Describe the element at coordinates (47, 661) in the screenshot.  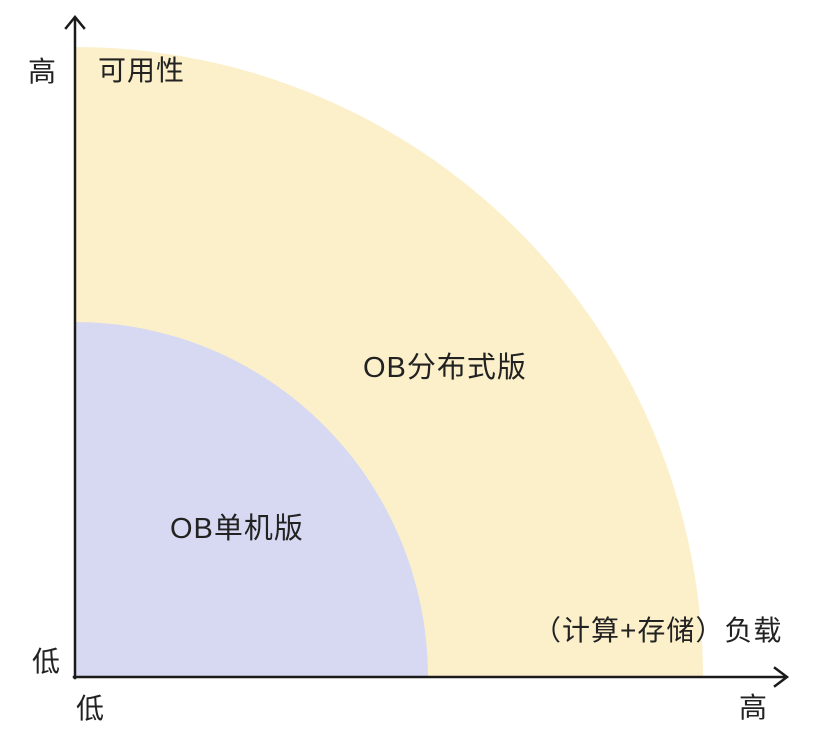
I see `y-axis-low-label: 低` at that location.